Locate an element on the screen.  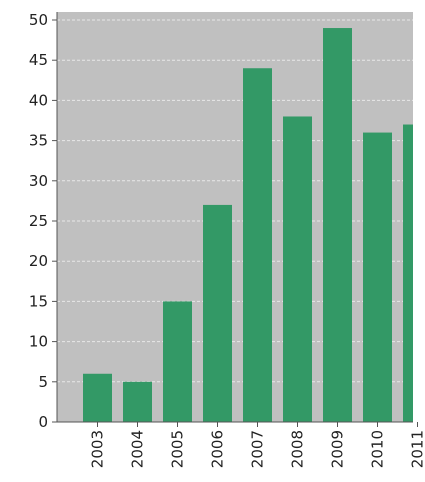
bar-2005 is located at coordinates (177, 361).